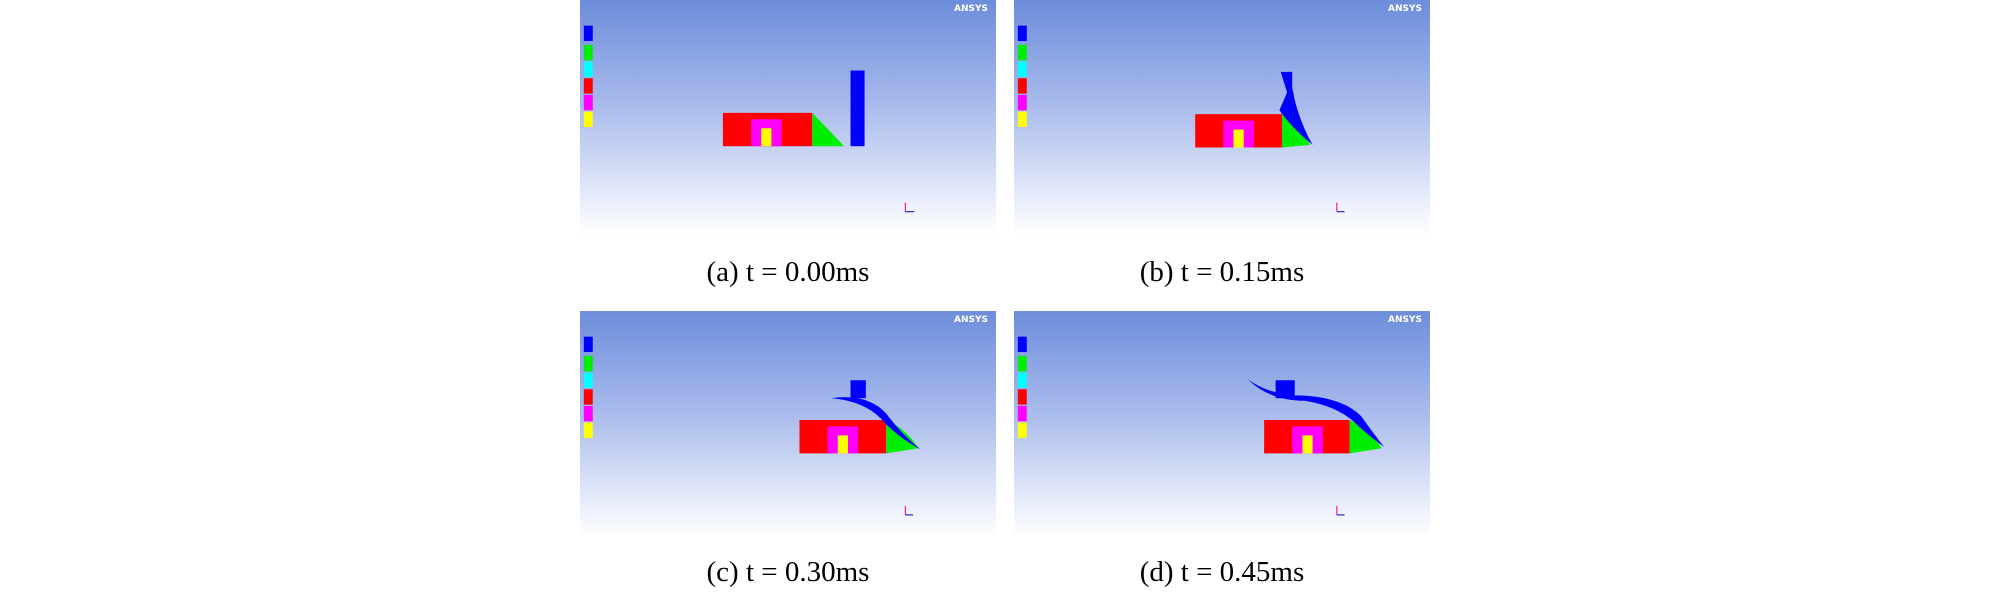 The width and height of the screenshot is (2008, 594). Describe the element at coordinates (1222, 272) in the screenshot. I see `caption: (b) t = 0.15ms` at that location.